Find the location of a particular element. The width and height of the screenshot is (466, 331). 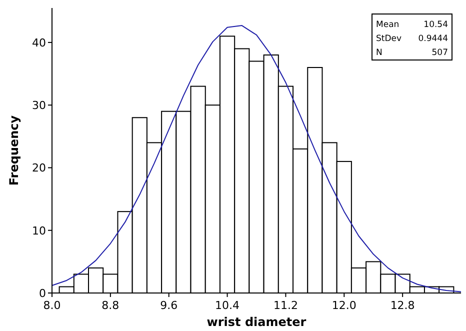

x-tick-label: 11.2 is located at coordinates (285, 305).